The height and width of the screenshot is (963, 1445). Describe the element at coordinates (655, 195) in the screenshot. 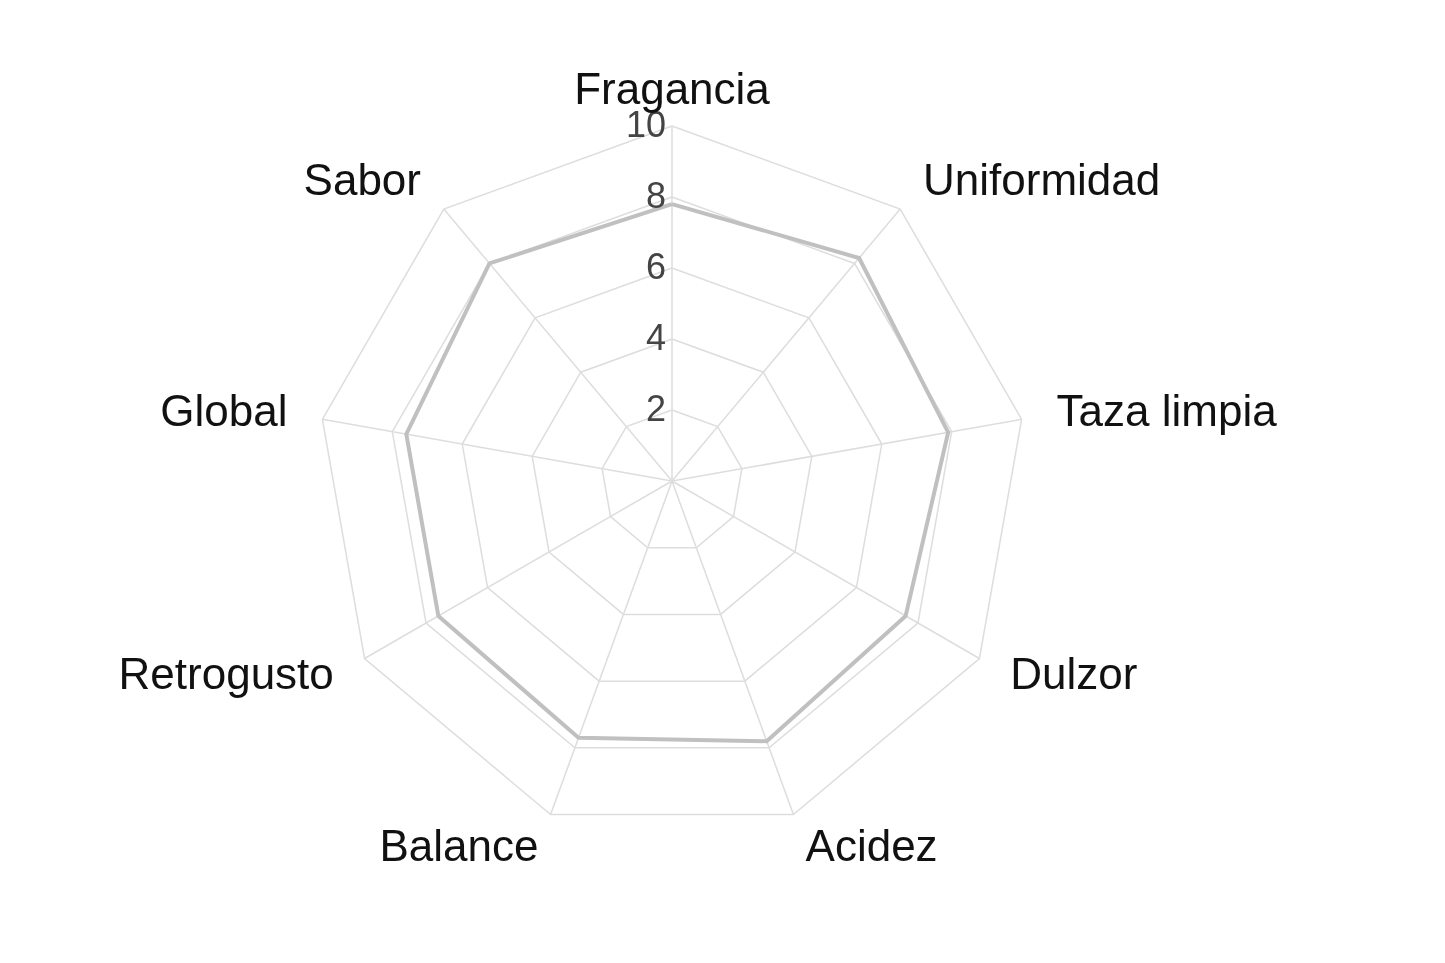

I see `y-tick-label: 8` at that location.